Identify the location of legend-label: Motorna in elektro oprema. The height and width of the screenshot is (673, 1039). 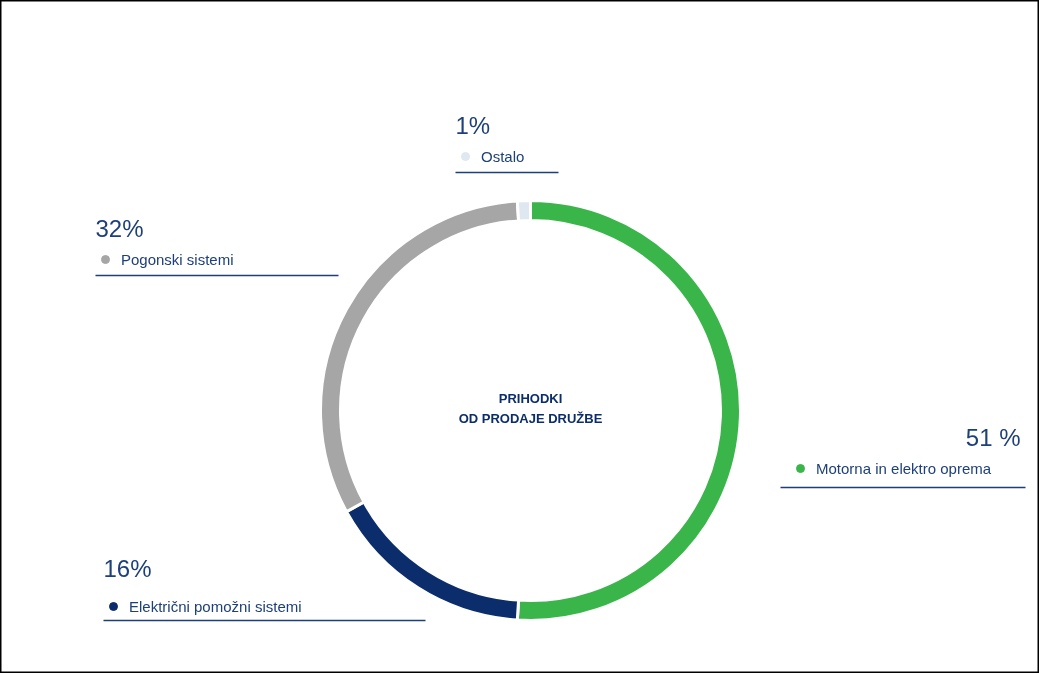
(904, 468).